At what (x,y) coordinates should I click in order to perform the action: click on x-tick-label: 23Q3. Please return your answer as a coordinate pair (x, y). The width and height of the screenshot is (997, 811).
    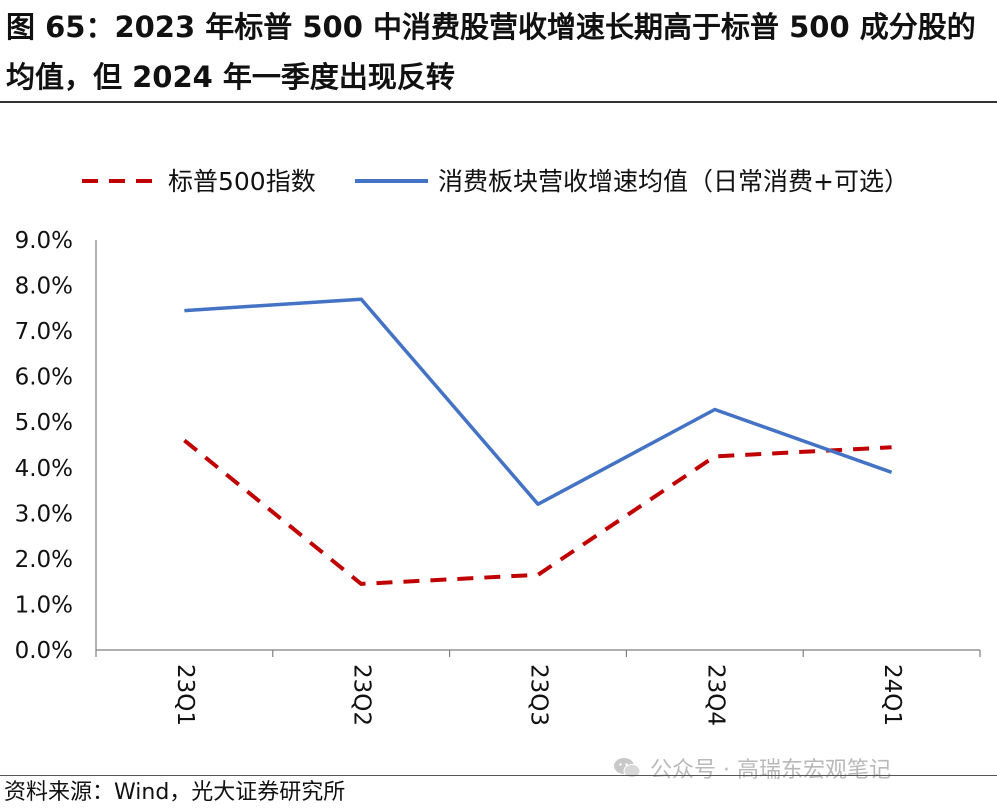
    Looking at the image, I should click on (539, 695).